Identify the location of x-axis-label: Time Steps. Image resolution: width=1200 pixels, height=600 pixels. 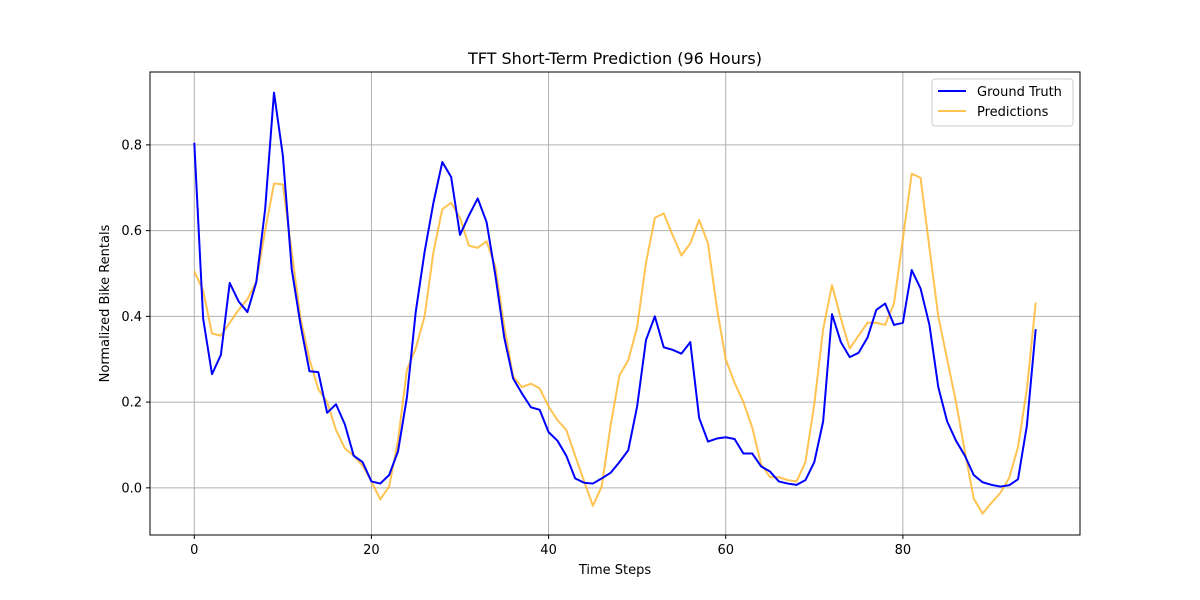
(615, 570).